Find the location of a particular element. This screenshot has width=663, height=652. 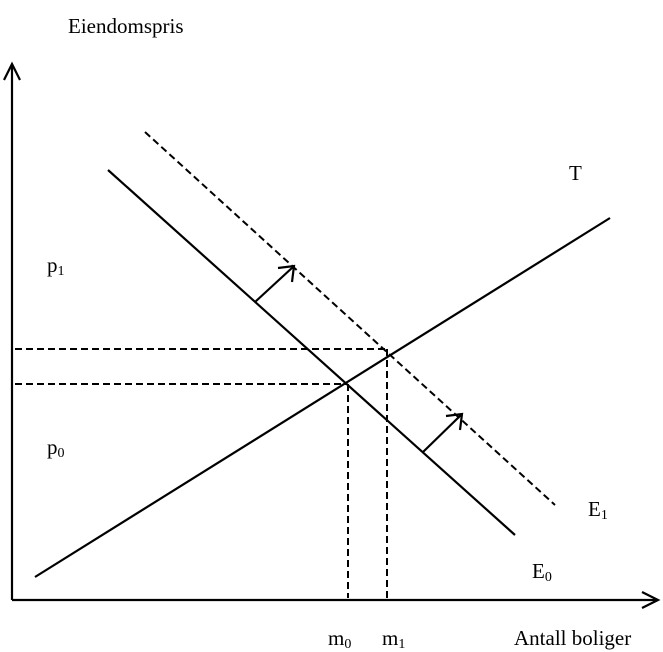

y-axis-arrow is located at coordinates (12, 71).